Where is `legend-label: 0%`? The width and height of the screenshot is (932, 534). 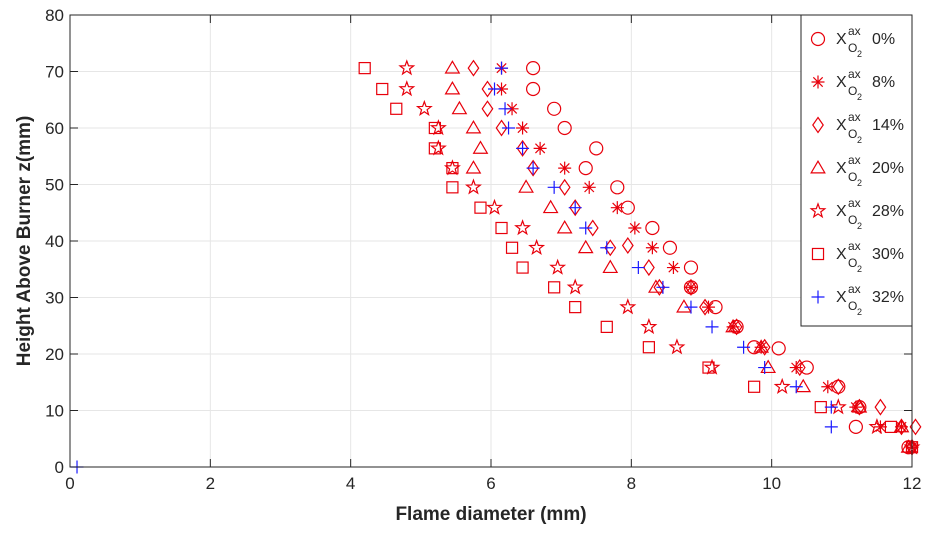
legend-label: 0% is located at coordinates (883, 39).